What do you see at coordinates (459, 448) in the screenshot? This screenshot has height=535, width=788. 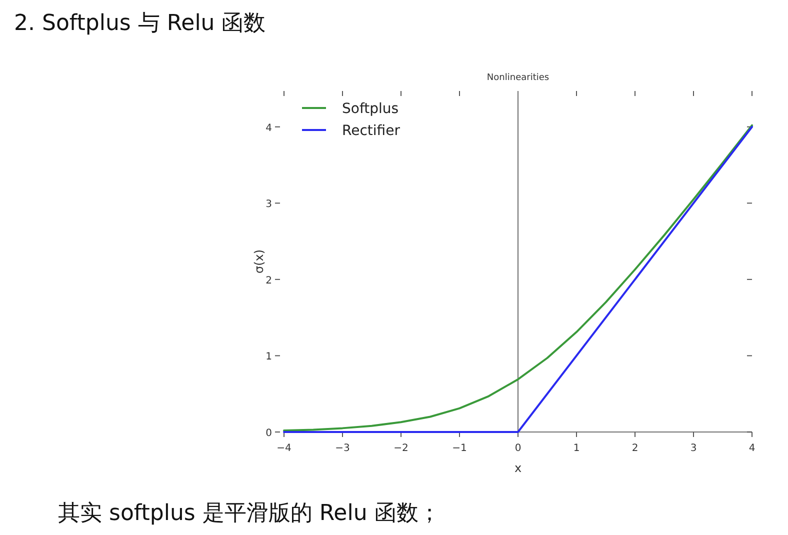 I see `x-tick-label: −1` at bounding box center [459, 448].